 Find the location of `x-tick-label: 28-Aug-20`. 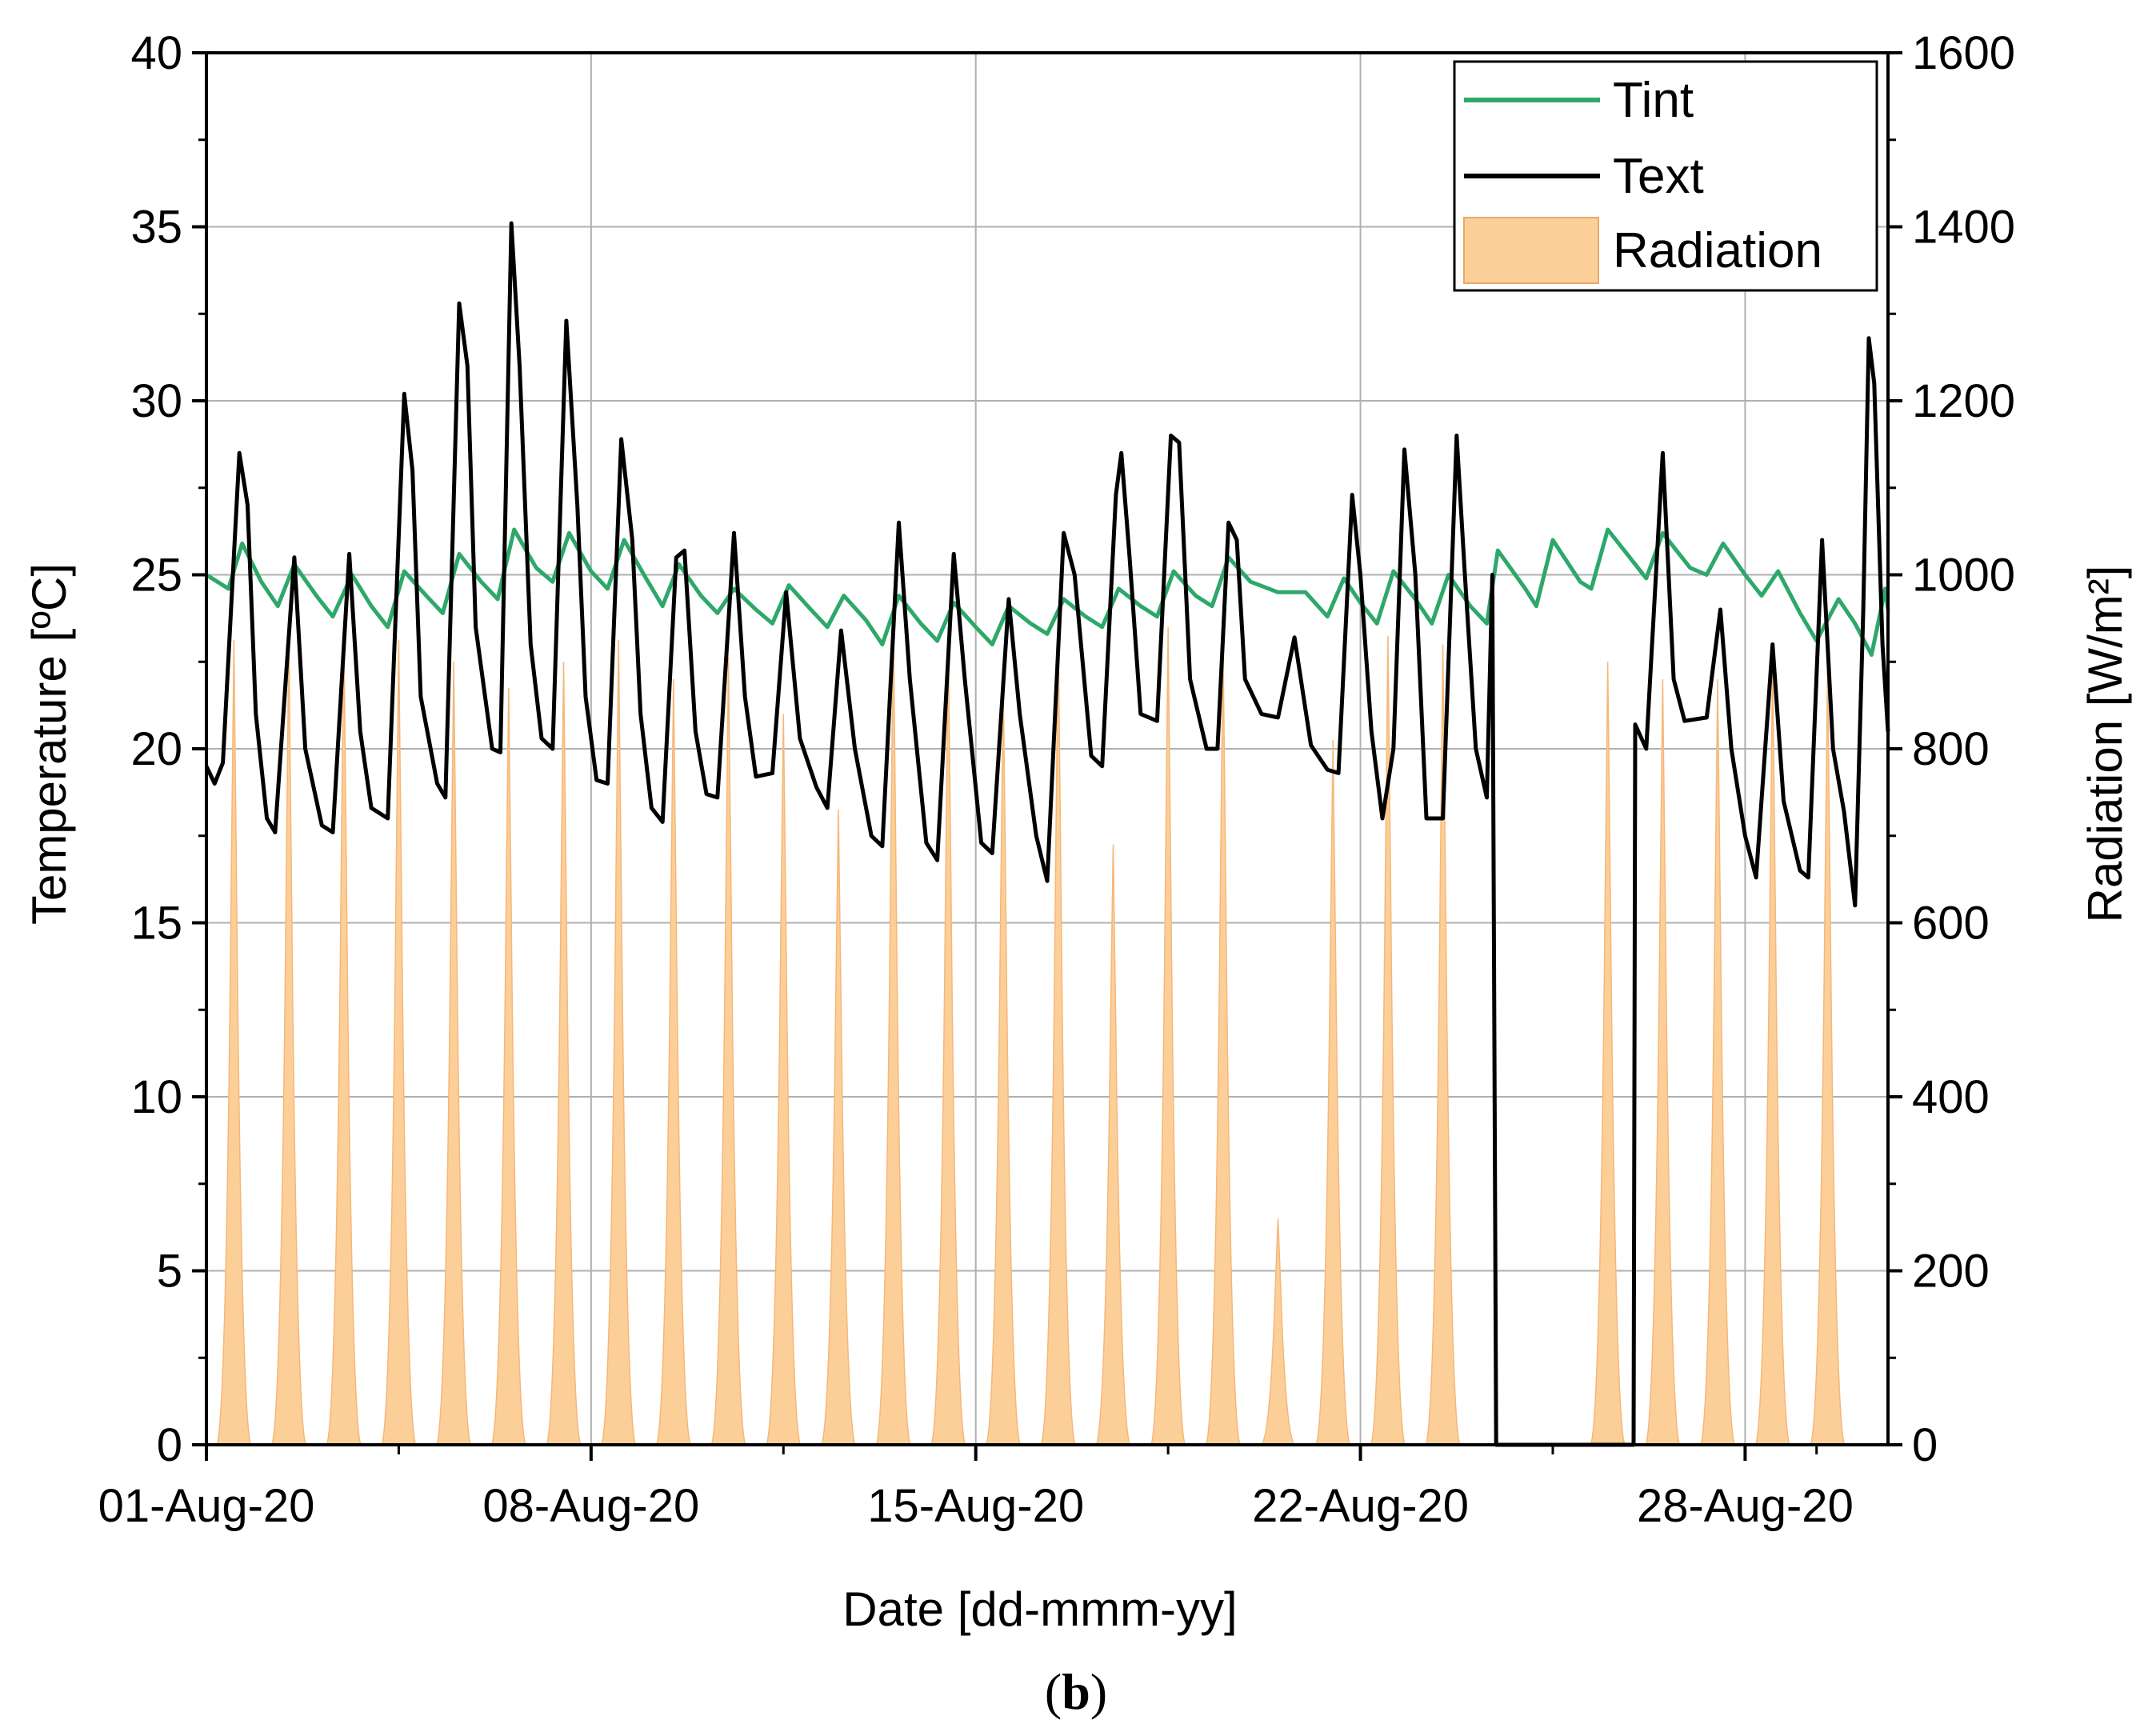

x-tick-label: 28-Aug-20 is located at coordinates (1745, 1506).